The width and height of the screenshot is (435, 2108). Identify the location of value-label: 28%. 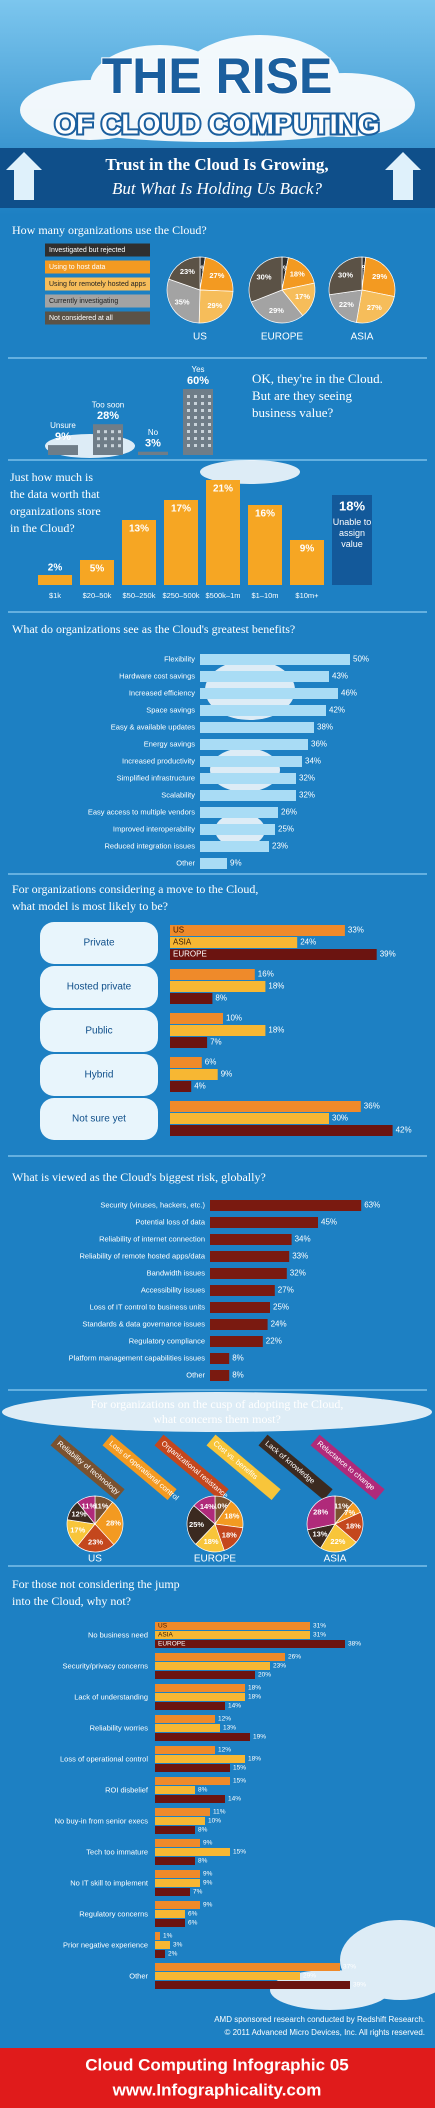
(320, 1511).